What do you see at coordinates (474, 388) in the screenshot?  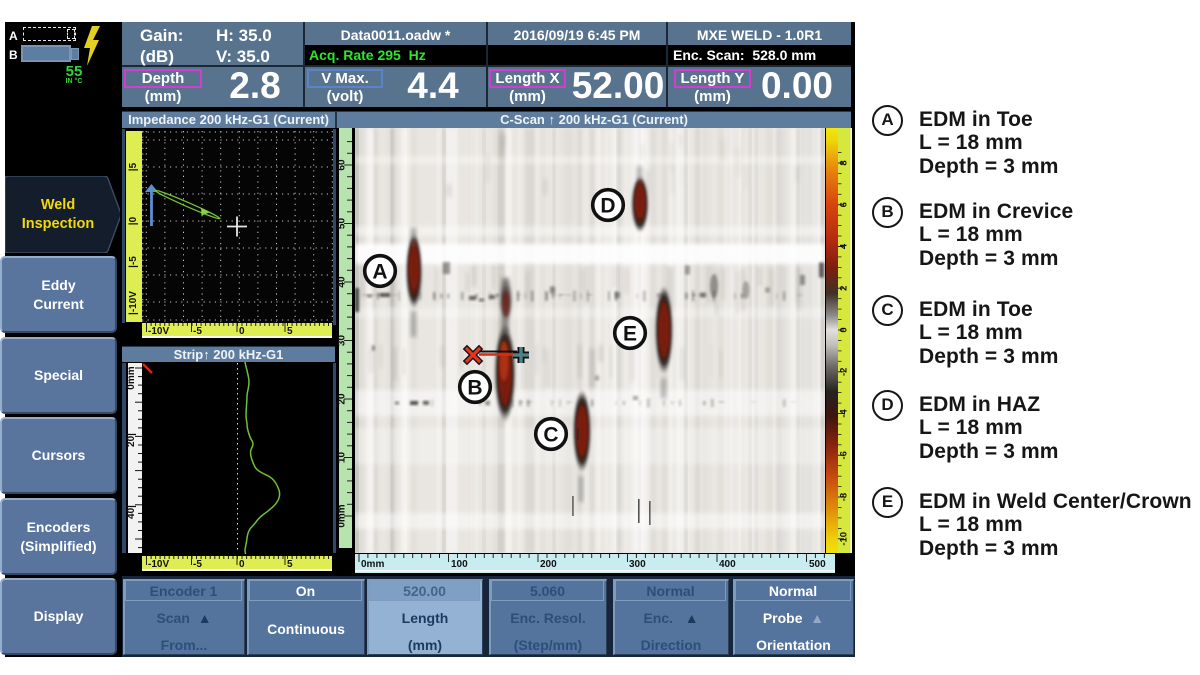 I see `svg-text: B` at bounding box center [474, 388].